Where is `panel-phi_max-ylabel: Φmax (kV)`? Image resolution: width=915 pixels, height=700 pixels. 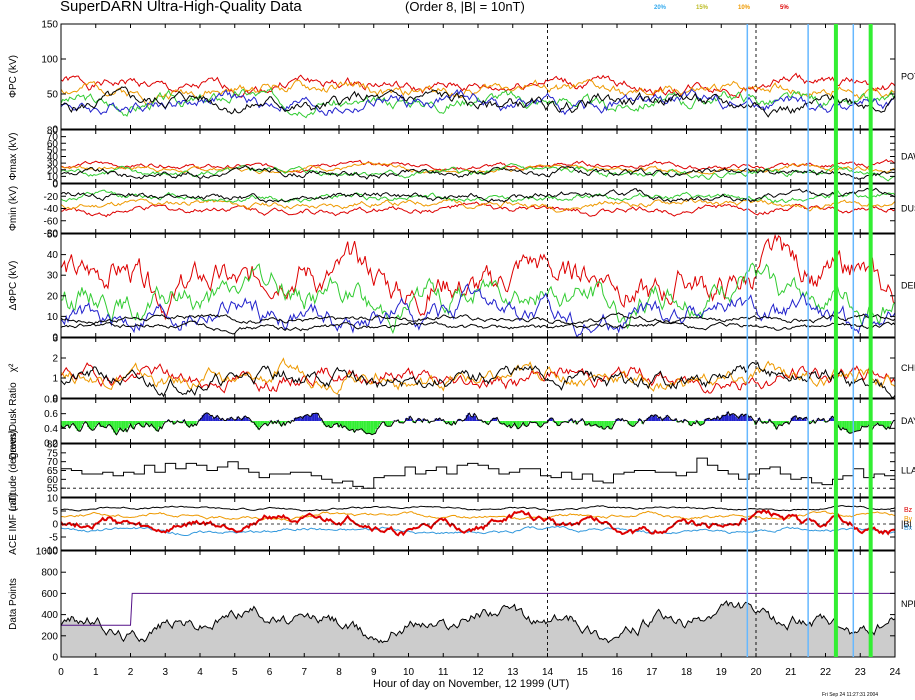
panel-phi_max-ylabel: Φmax (kV) is located at coordinates (13, 157).